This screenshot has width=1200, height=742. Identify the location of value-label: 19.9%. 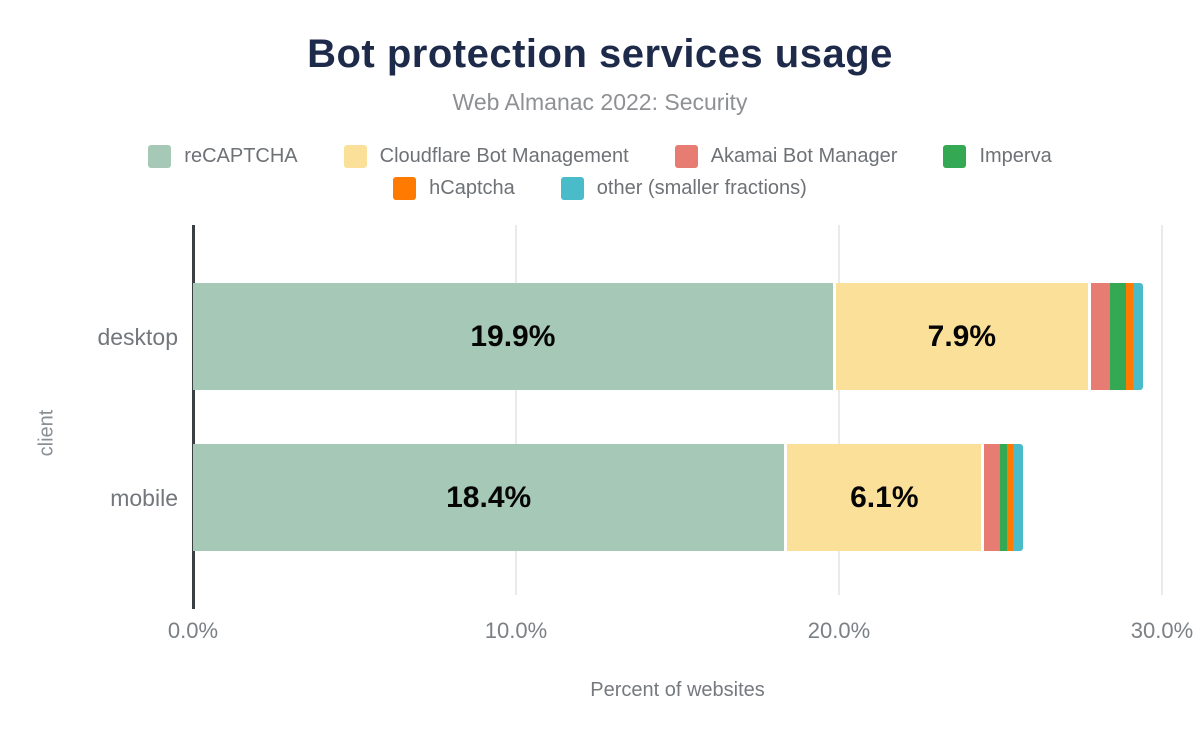
(513, 336).